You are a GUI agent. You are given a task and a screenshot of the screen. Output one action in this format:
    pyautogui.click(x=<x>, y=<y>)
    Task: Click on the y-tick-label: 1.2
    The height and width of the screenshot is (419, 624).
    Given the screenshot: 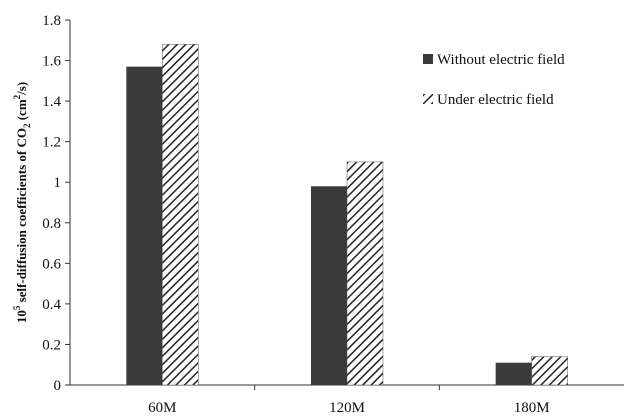 What is the action you would take?
    pyautogui.click(x=51, y=143)
    